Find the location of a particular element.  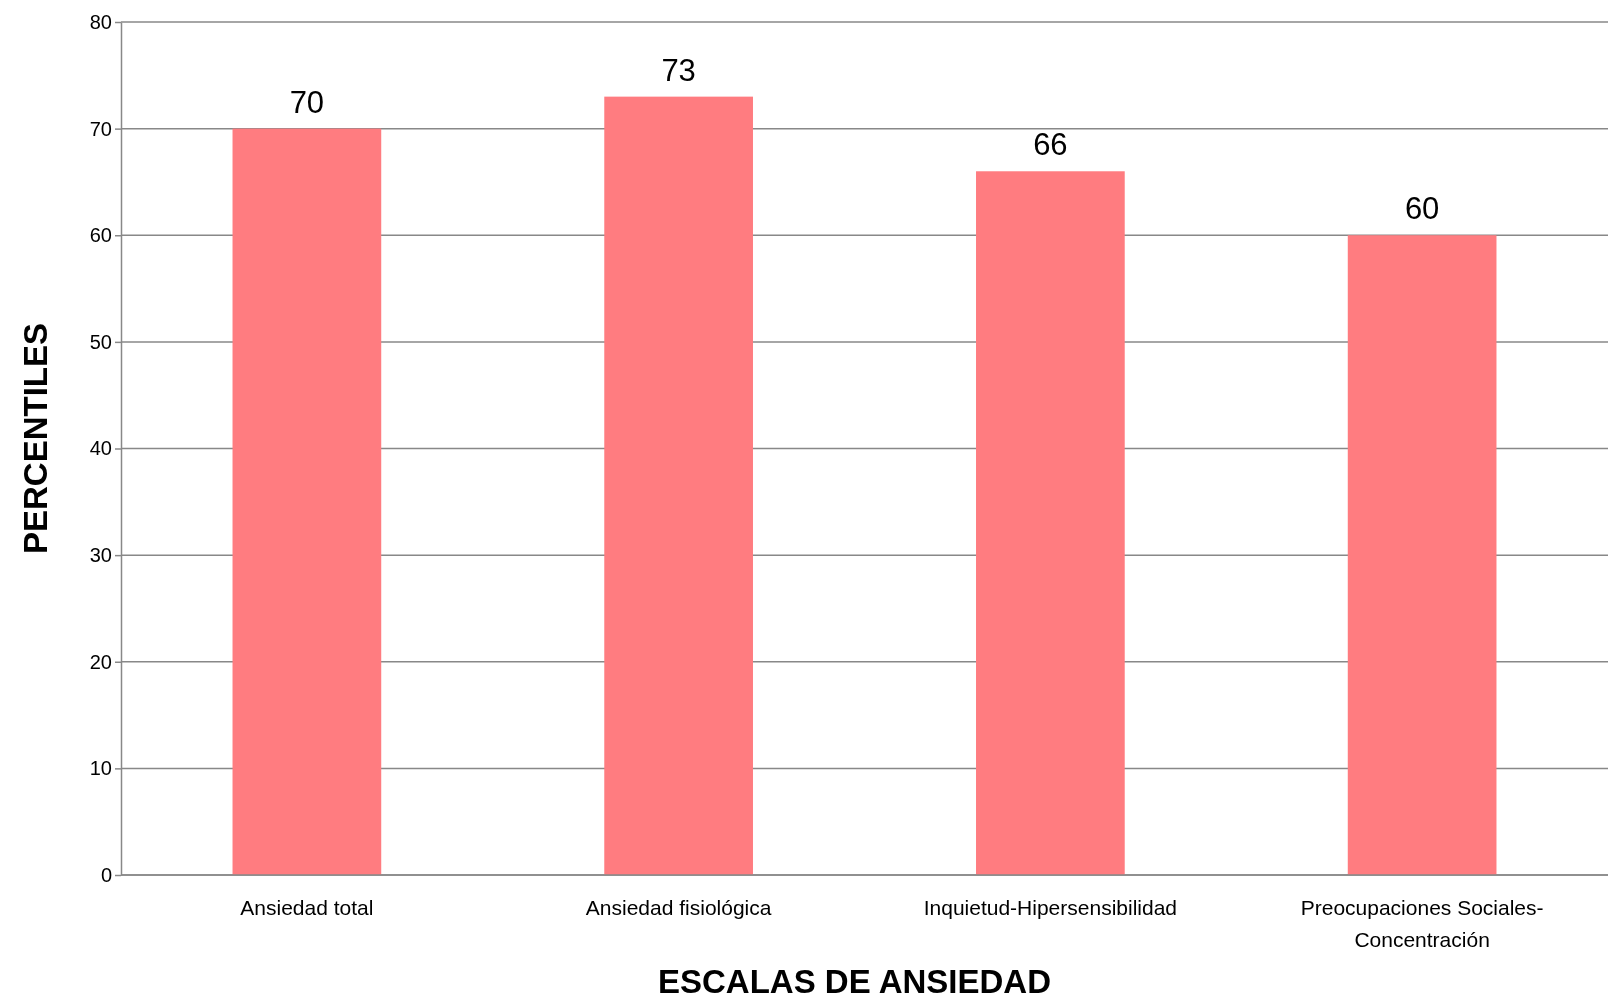

data-label: 66 is located at coordinates (1050, 145).